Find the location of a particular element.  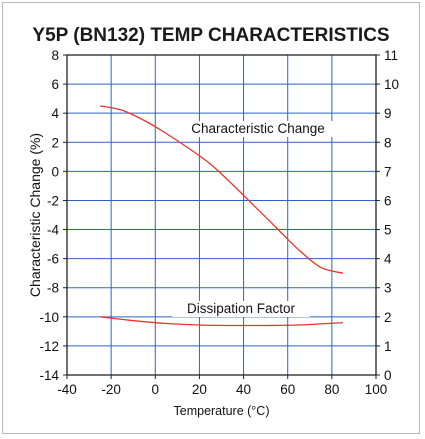

y-tick-label: 2 is located at coordinates (55, 142).